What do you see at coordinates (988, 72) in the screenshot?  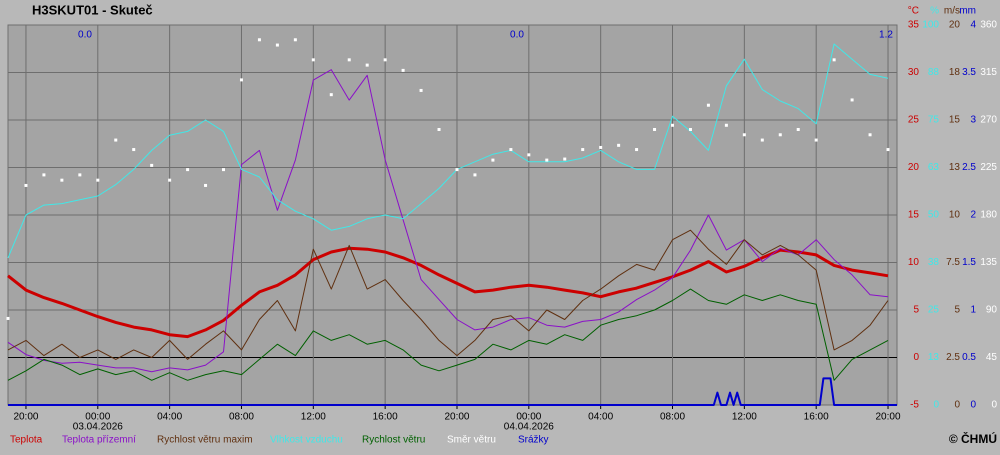 I see `y-tick-label: 315` at bounding box center [988, 72].